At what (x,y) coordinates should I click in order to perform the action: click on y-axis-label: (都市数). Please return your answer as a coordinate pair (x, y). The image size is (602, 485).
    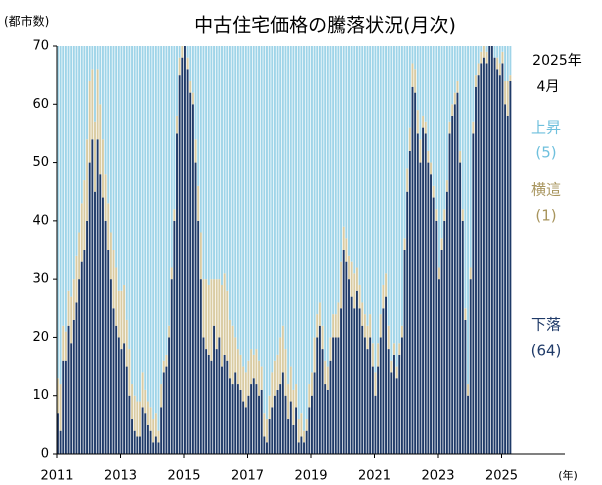
    Looking at the image, I should click on (26, 21).